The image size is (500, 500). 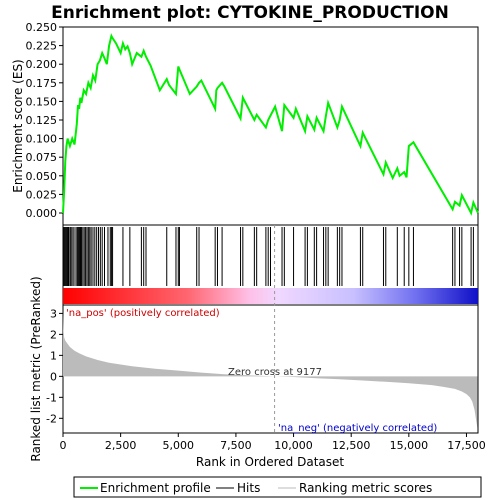 What do you see at coordinates (53, 376) in the screenshot?
I see `metric-y-tick-label: 0` at bounding box center [53, 376].